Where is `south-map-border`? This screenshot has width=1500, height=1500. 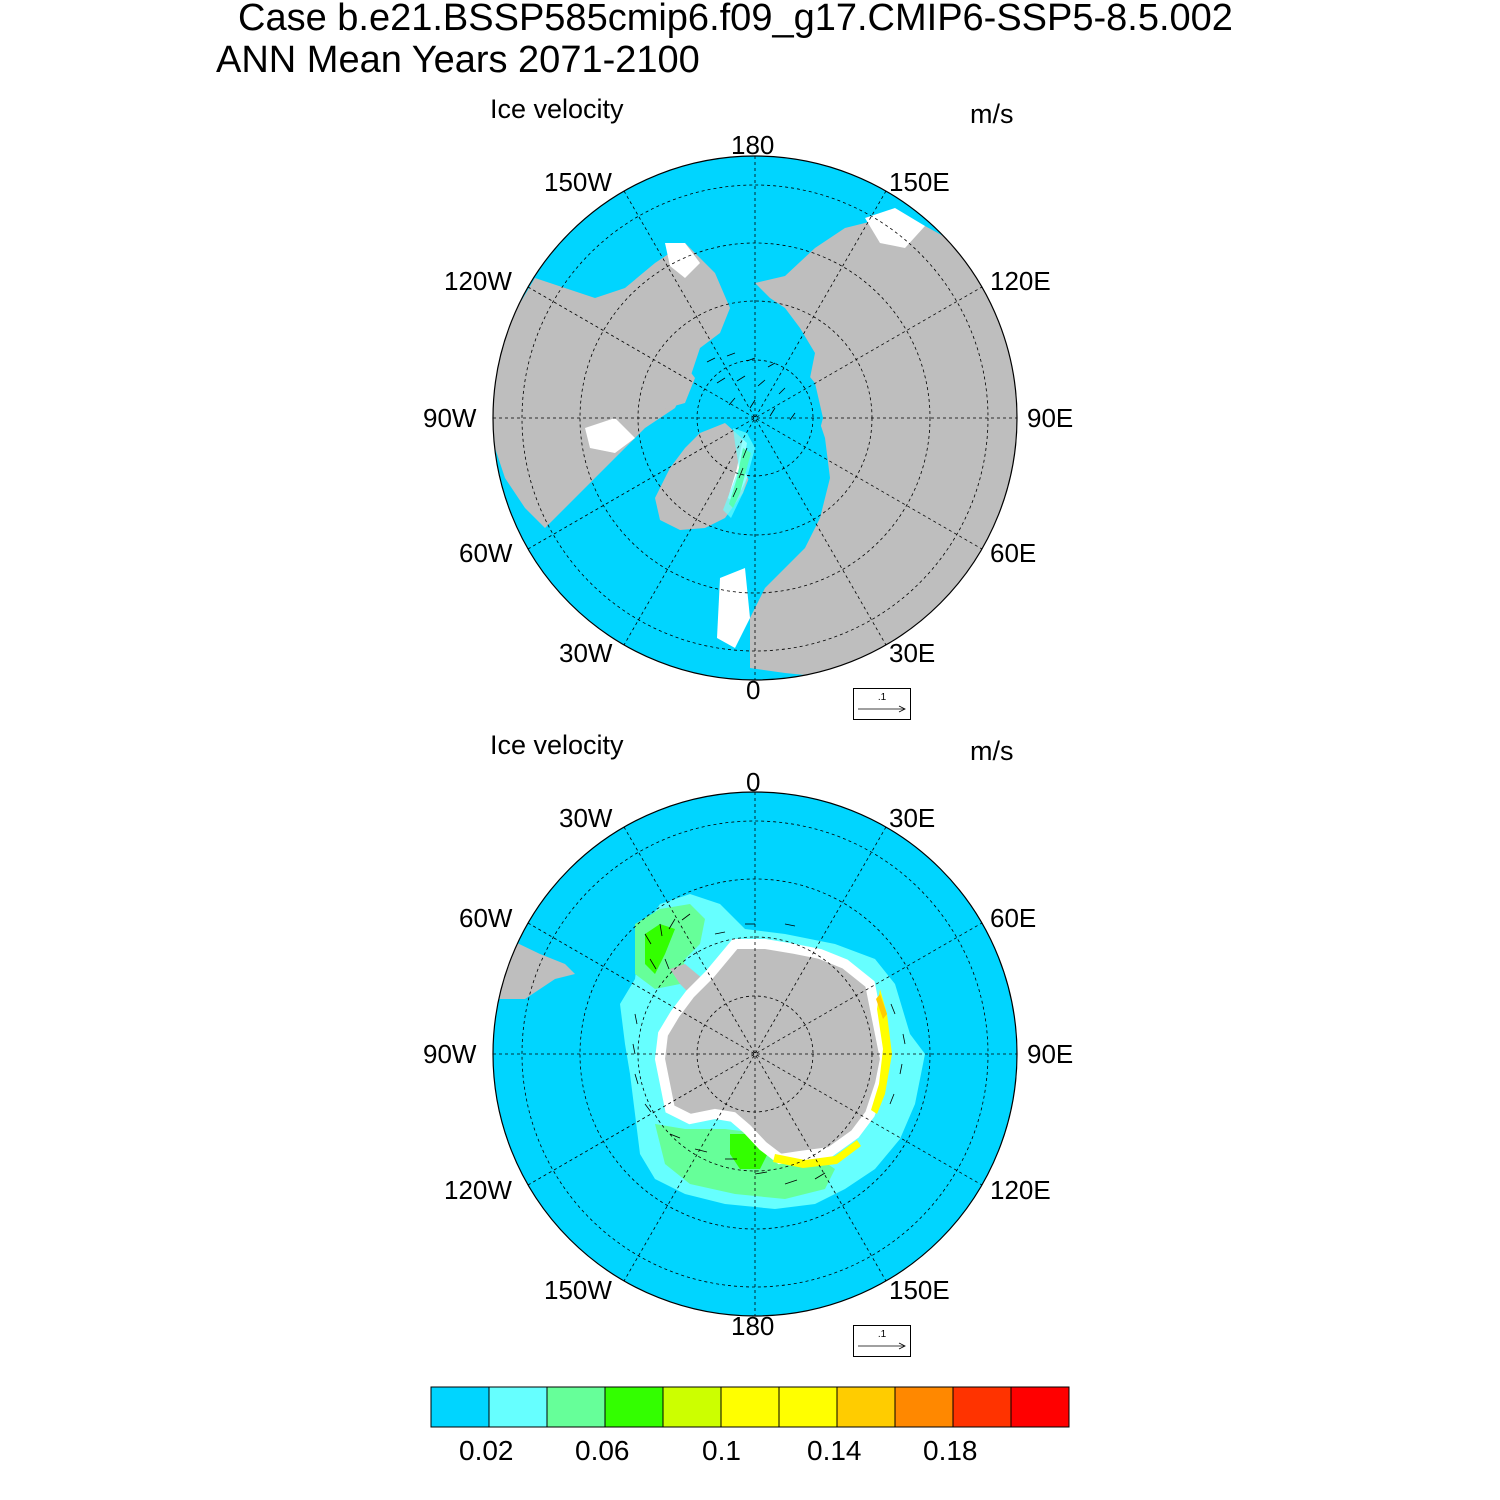
south-map-border is located at coordinates (755, 1054).